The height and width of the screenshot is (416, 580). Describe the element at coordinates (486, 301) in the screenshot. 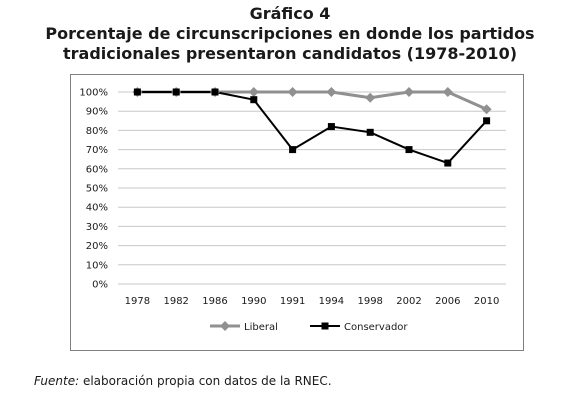

I see `x-tick-label: 2010` at that location.